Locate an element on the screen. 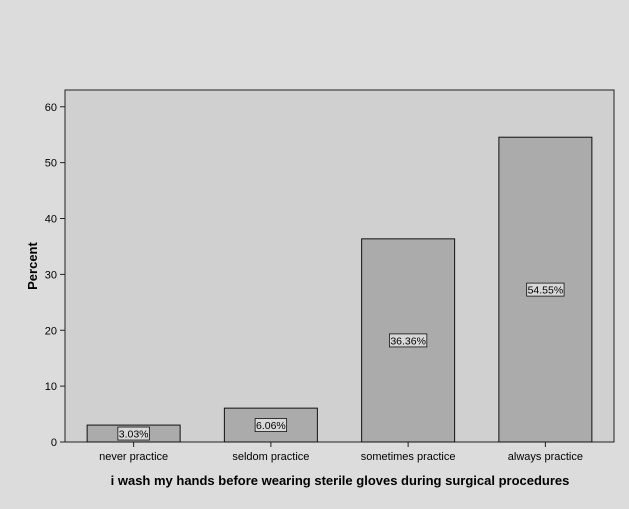  y-axis: 0 10 20 30 40 50 60 is located at coordinates (55, 275).